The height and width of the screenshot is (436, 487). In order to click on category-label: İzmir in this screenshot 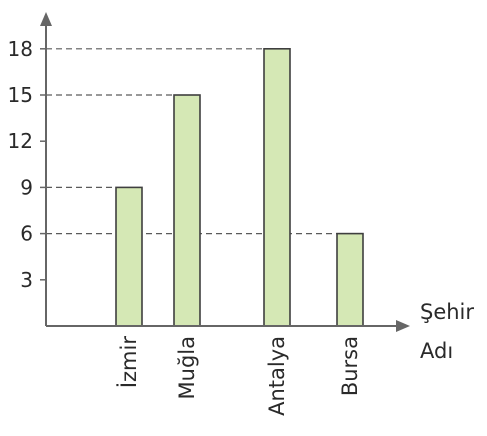, I will do `click(128, 362)`.